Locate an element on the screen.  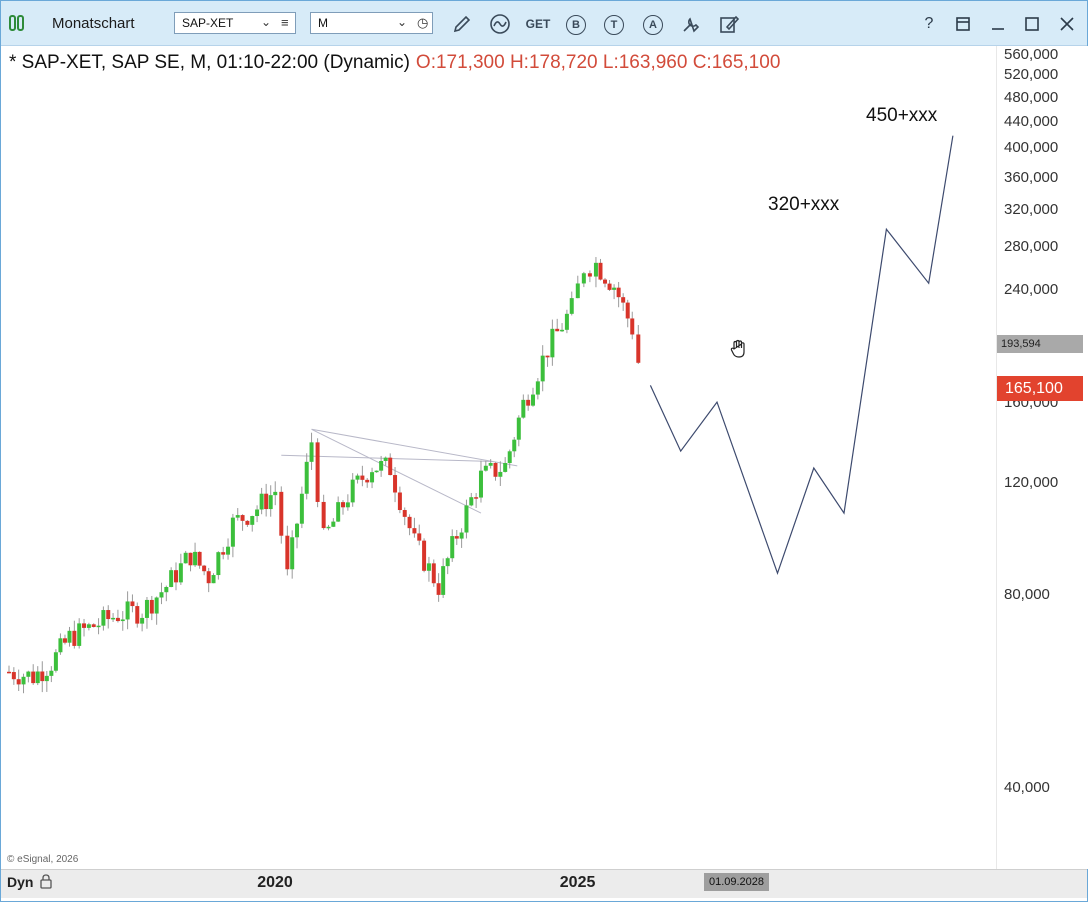
symbol-value: SAP-XET is located at coordinates (208, 23).